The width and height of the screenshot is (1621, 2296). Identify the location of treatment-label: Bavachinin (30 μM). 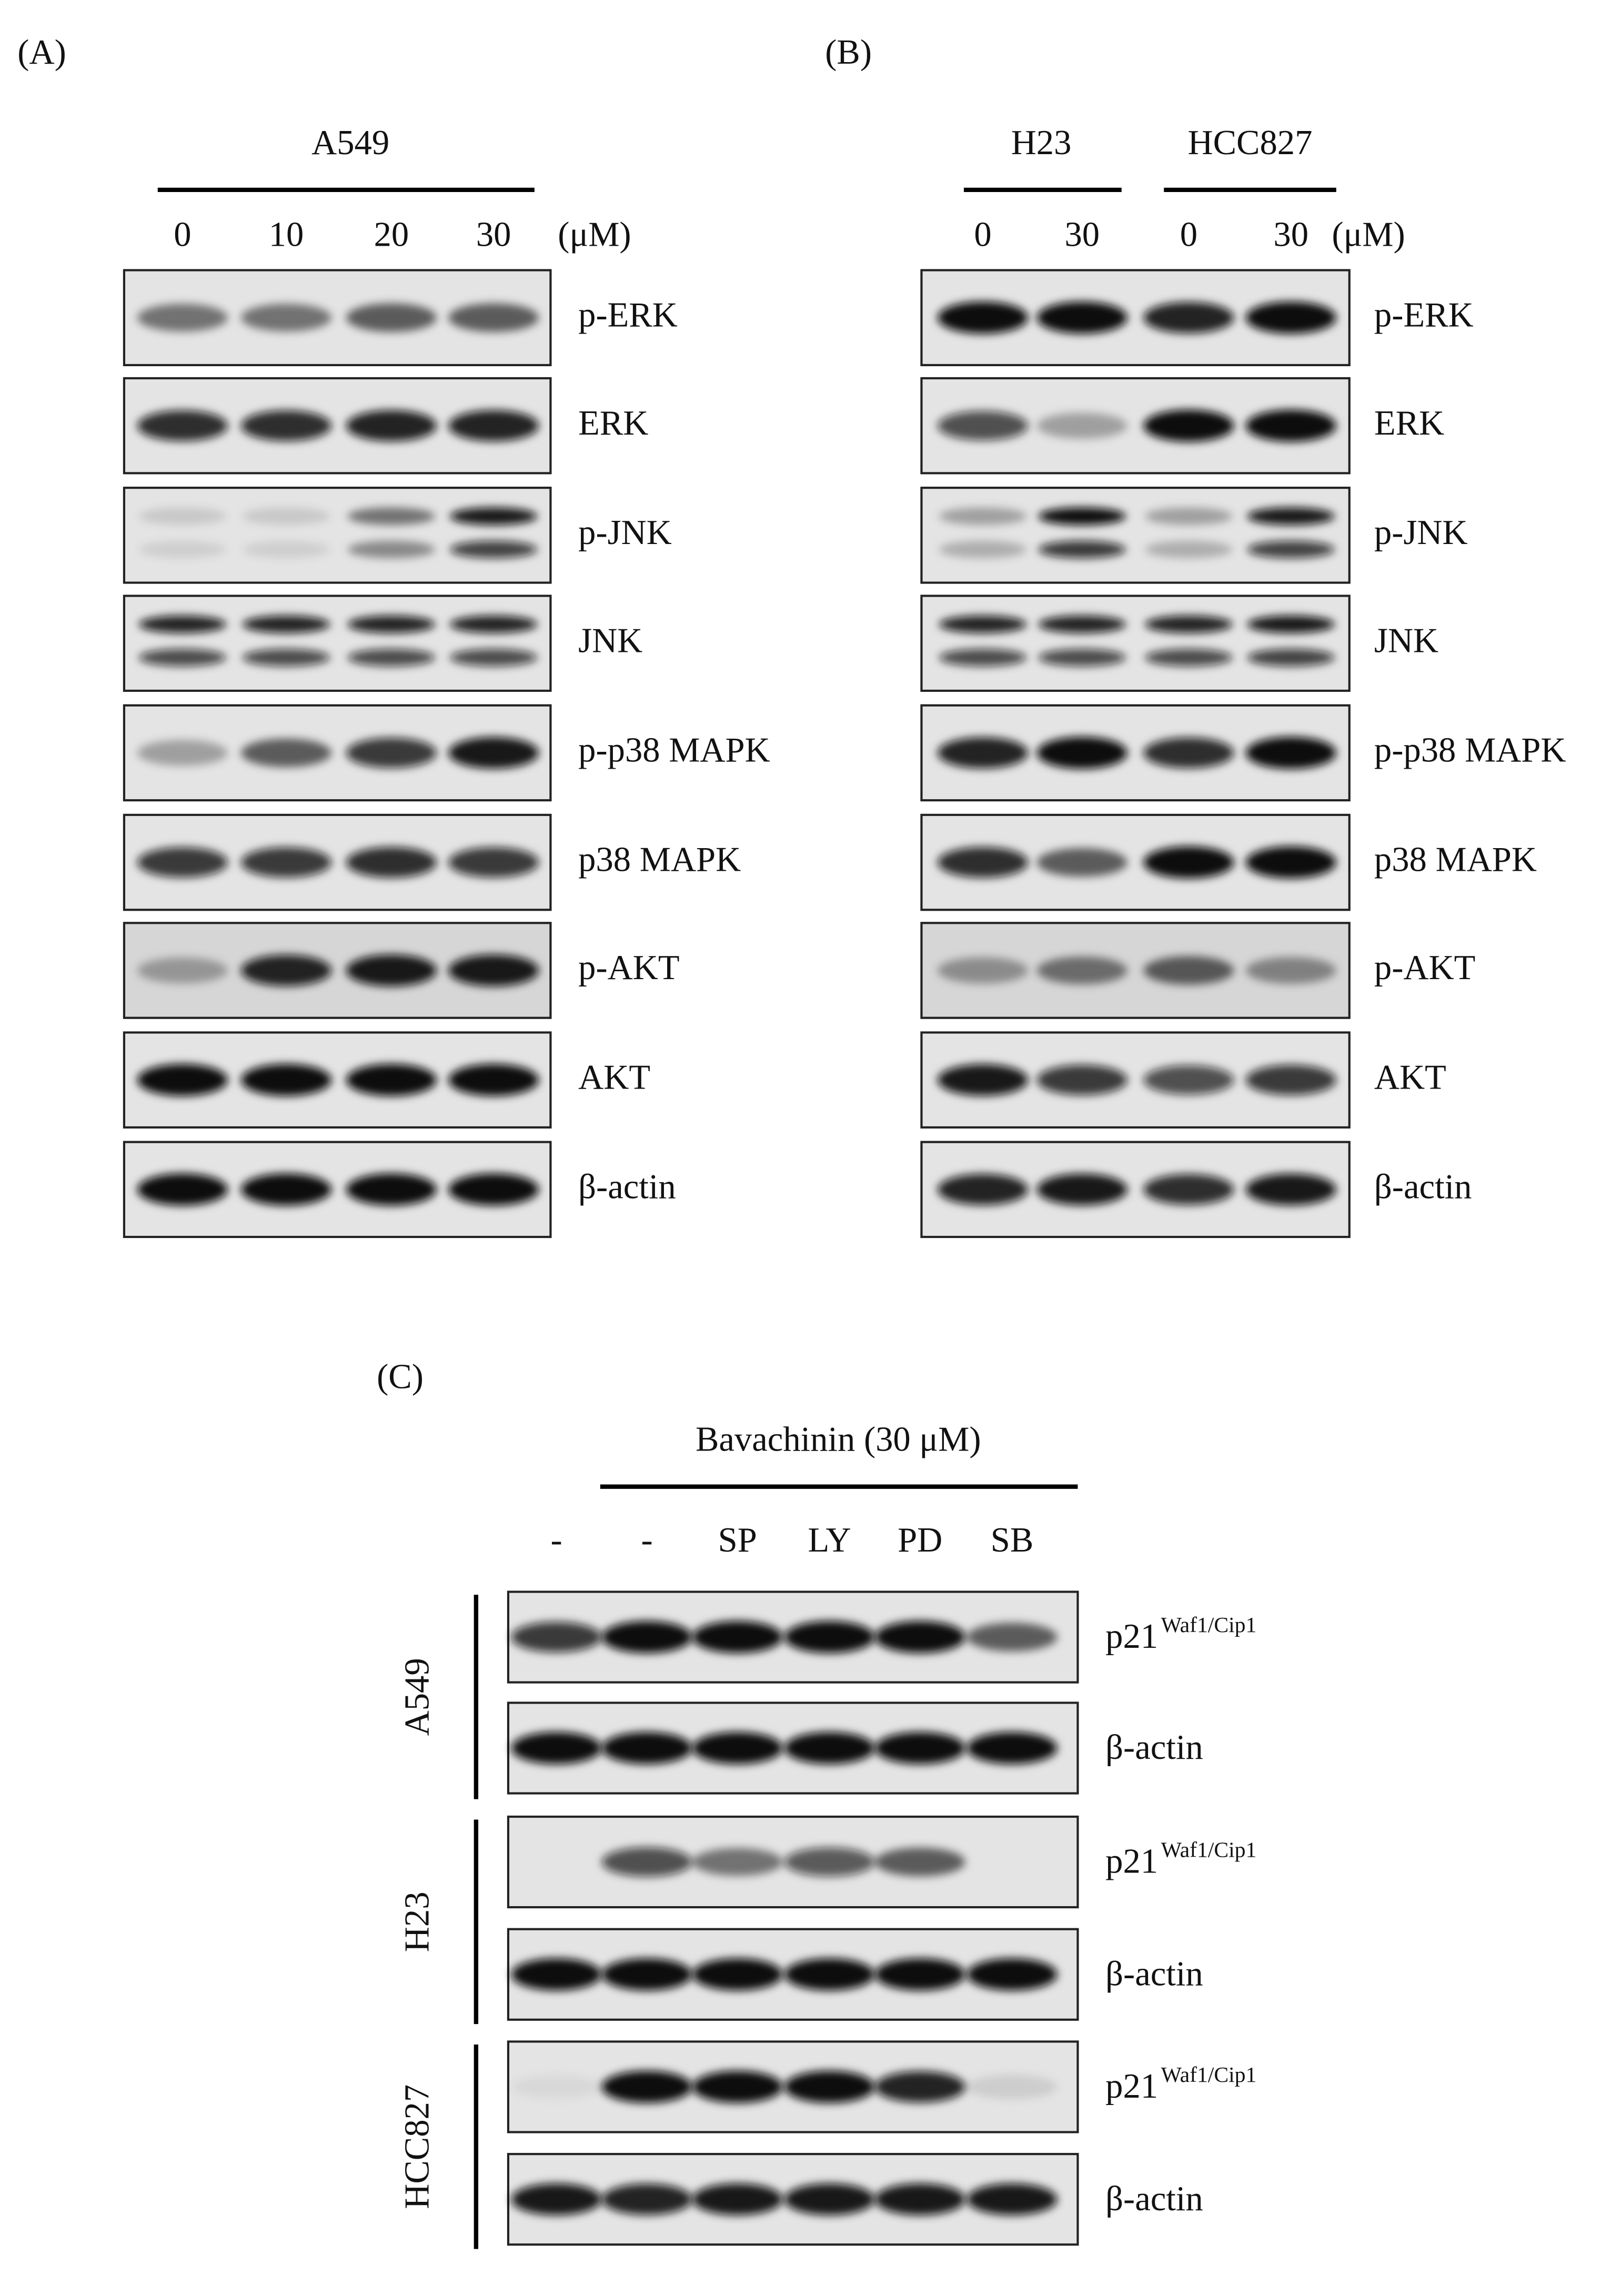
(838, 1440).